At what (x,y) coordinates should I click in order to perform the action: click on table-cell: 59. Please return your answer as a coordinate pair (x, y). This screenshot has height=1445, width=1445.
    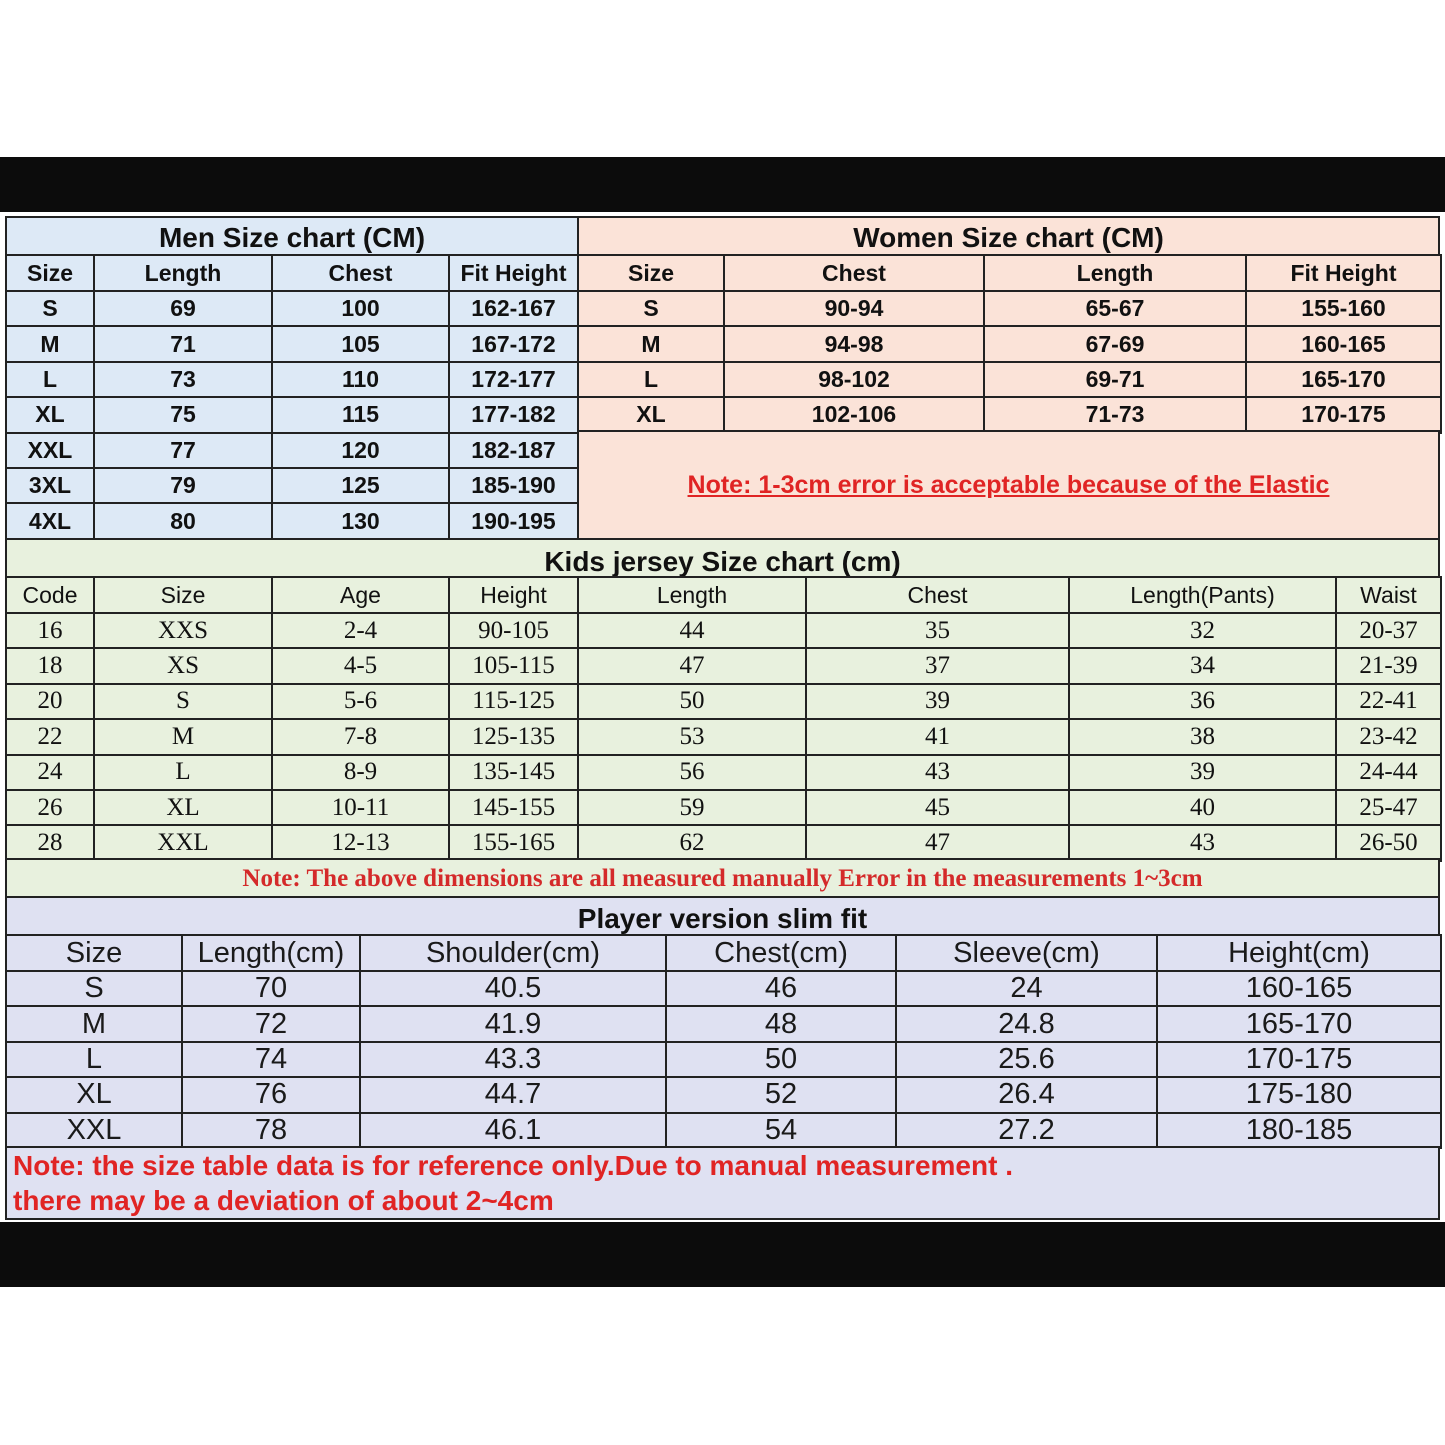
    Looking at the image, I should click on (692, 807).